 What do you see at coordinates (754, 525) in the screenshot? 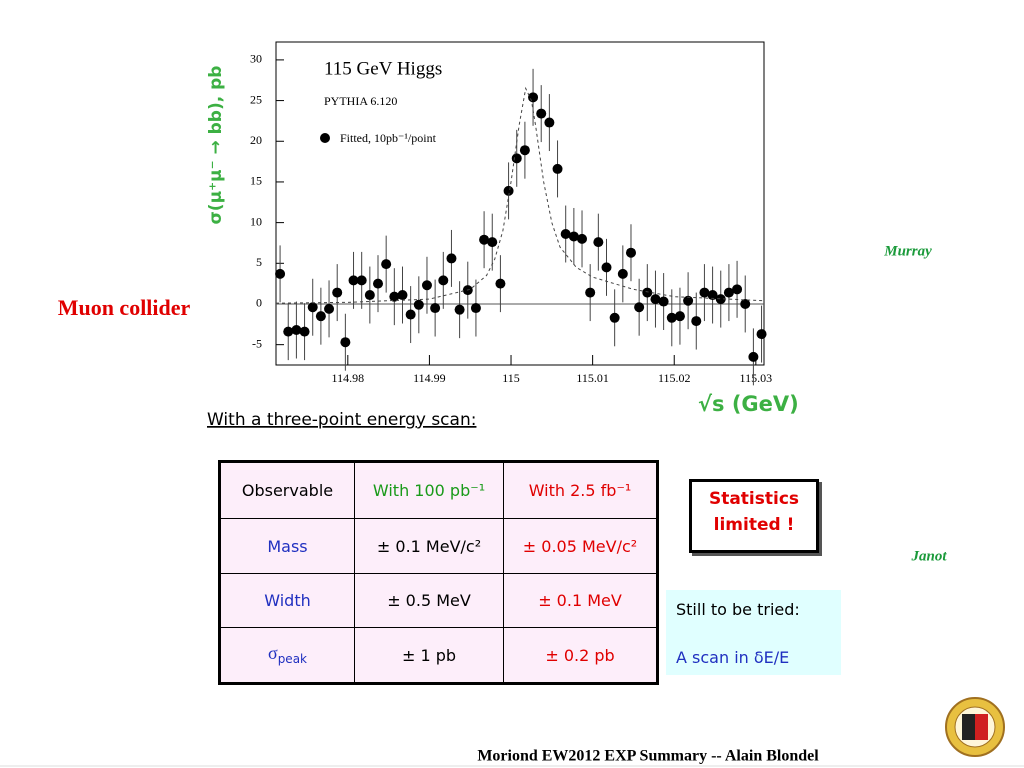
I see `note-line: limited !` at bounding box center [754, 525].